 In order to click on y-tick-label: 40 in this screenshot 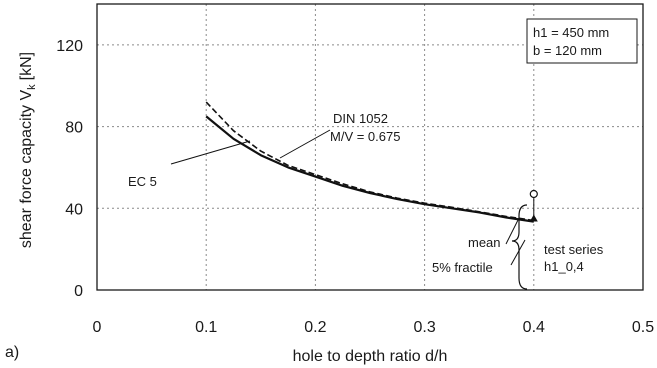, I will do `click(74, 209)`.